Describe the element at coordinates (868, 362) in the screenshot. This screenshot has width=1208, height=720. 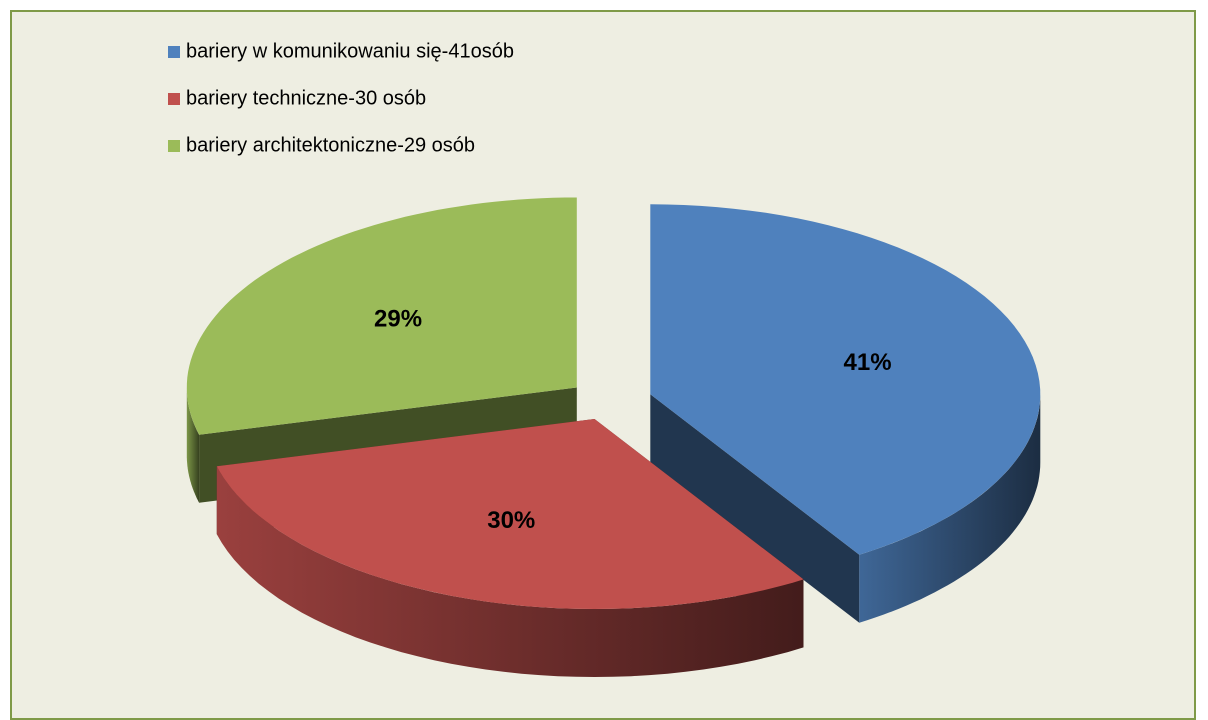
I see `data-label: 41%` at that location.